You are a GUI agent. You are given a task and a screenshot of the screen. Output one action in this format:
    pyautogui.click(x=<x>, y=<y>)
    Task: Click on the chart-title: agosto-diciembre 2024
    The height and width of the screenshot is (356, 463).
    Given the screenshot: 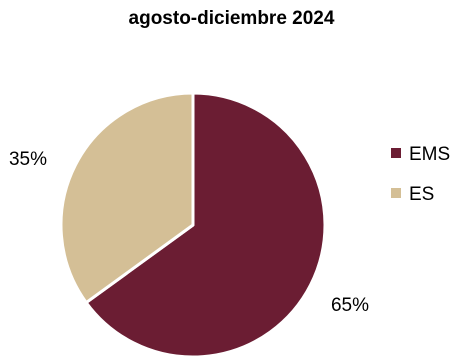 What is the action you would take?
    pyautogui.click(x=231, y=18)
    